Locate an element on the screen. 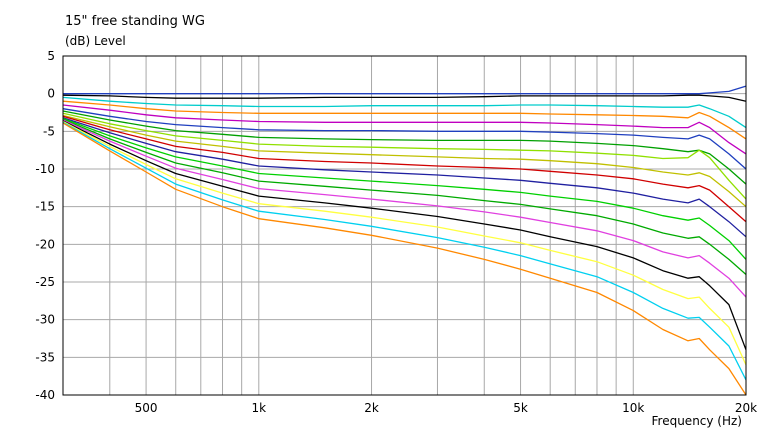 This screenshot has width=768, height=431. y-tick-label: -10 is located at coordinates (45, 169).